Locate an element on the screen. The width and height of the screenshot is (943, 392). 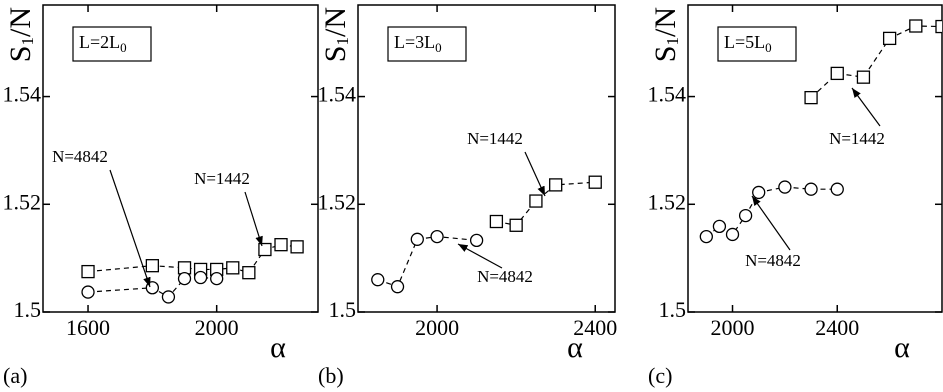
box-label: L=3L0 is located at coordinates (418, 43).